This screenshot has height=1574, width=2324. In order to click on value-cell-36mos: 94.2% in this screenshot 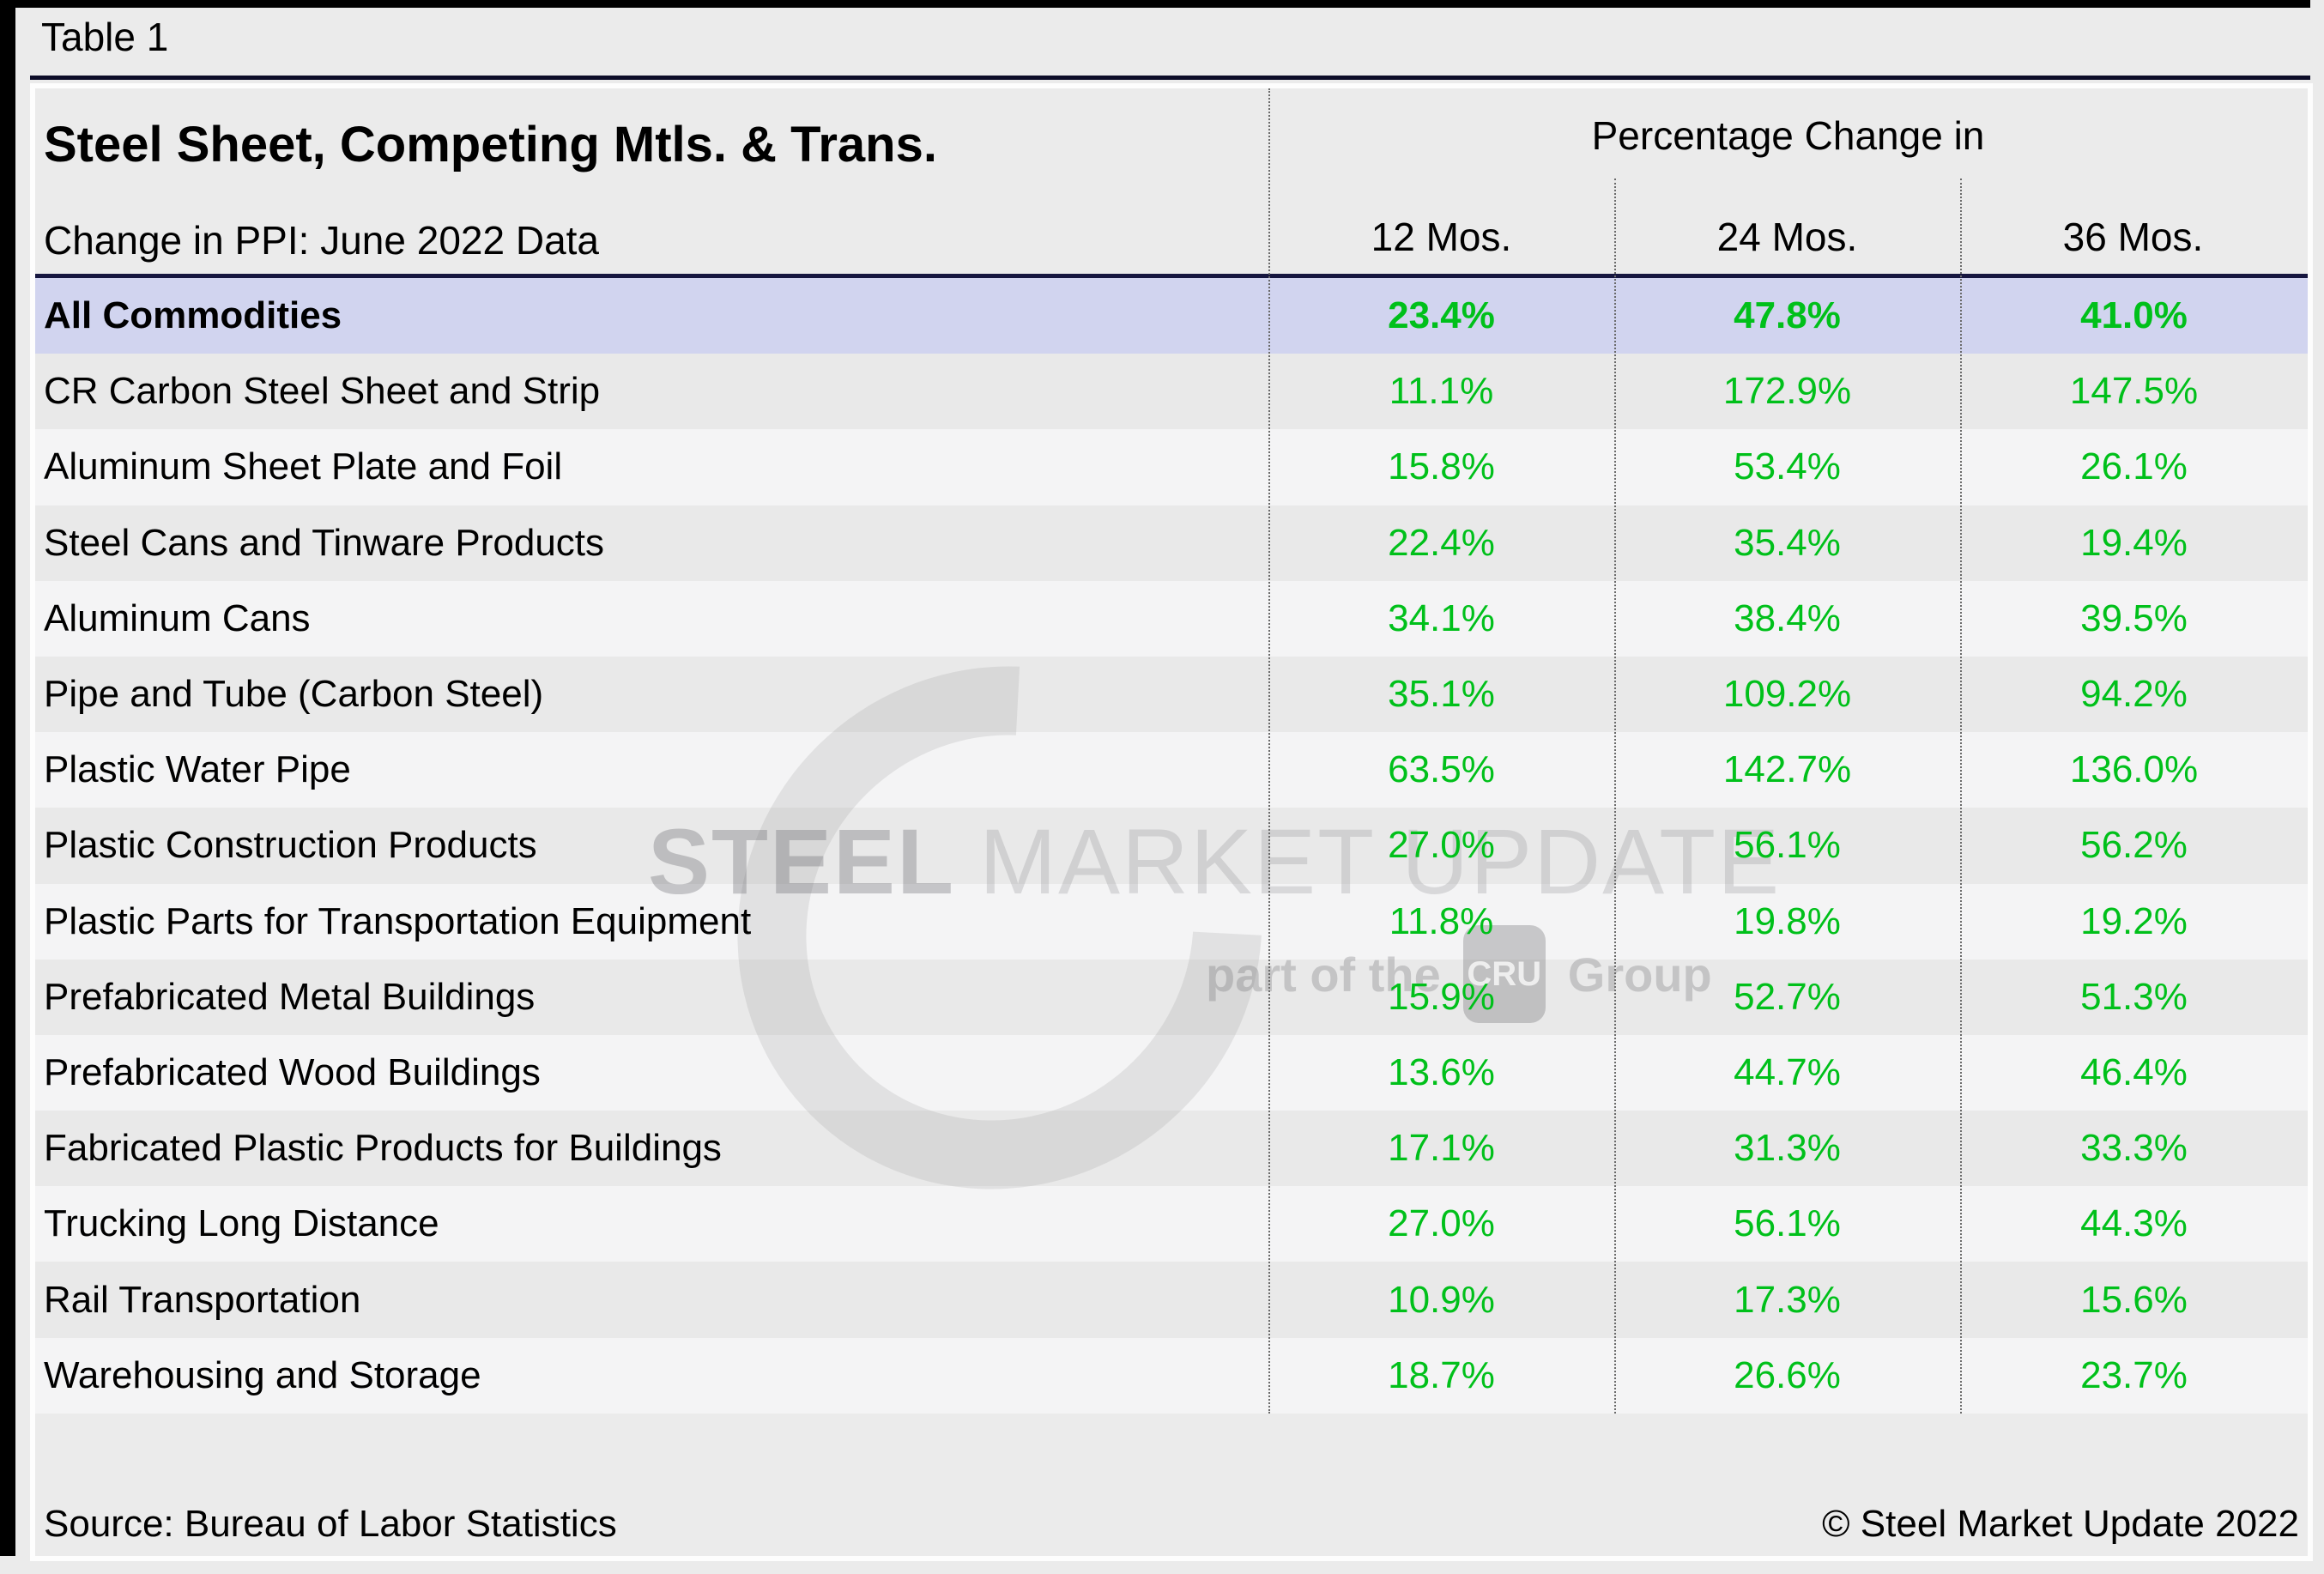, I will do `click(2134, 694)`.